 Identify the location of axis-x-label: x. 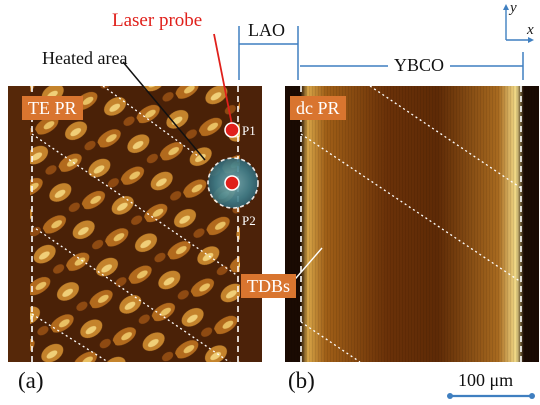
(530, 30).